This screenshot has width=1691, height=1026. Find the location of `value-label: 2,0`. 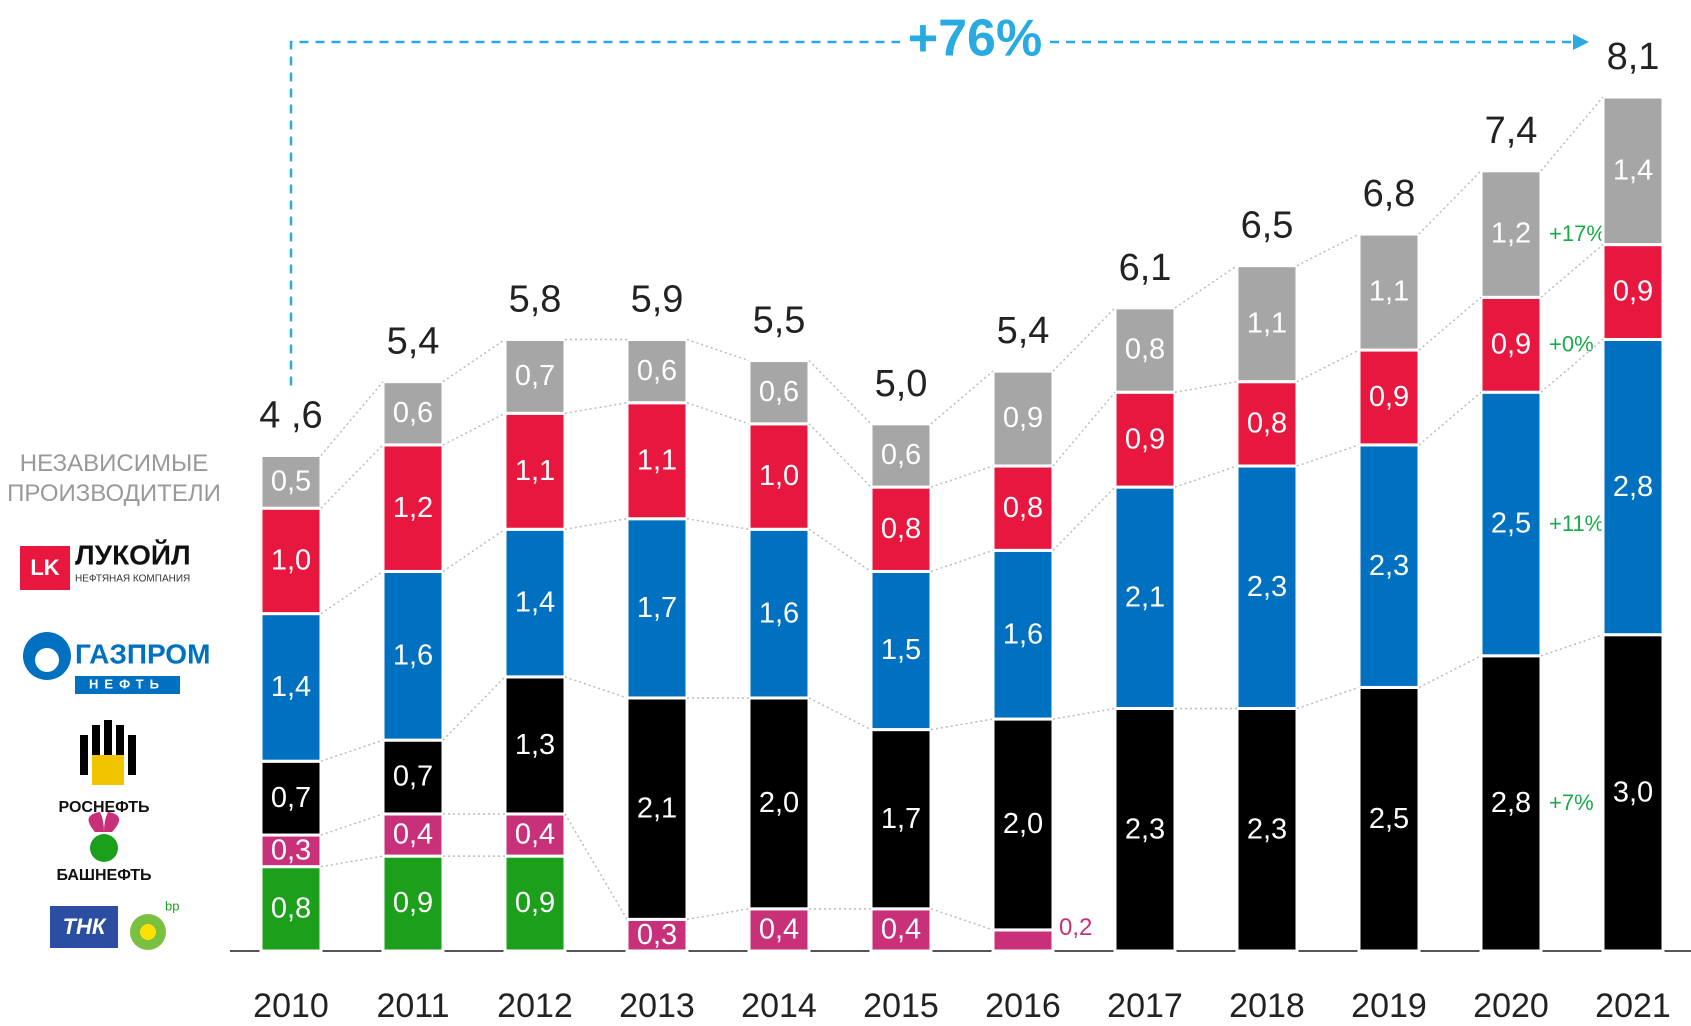

value-label: 2,0 is located at coordinates (779, 803).